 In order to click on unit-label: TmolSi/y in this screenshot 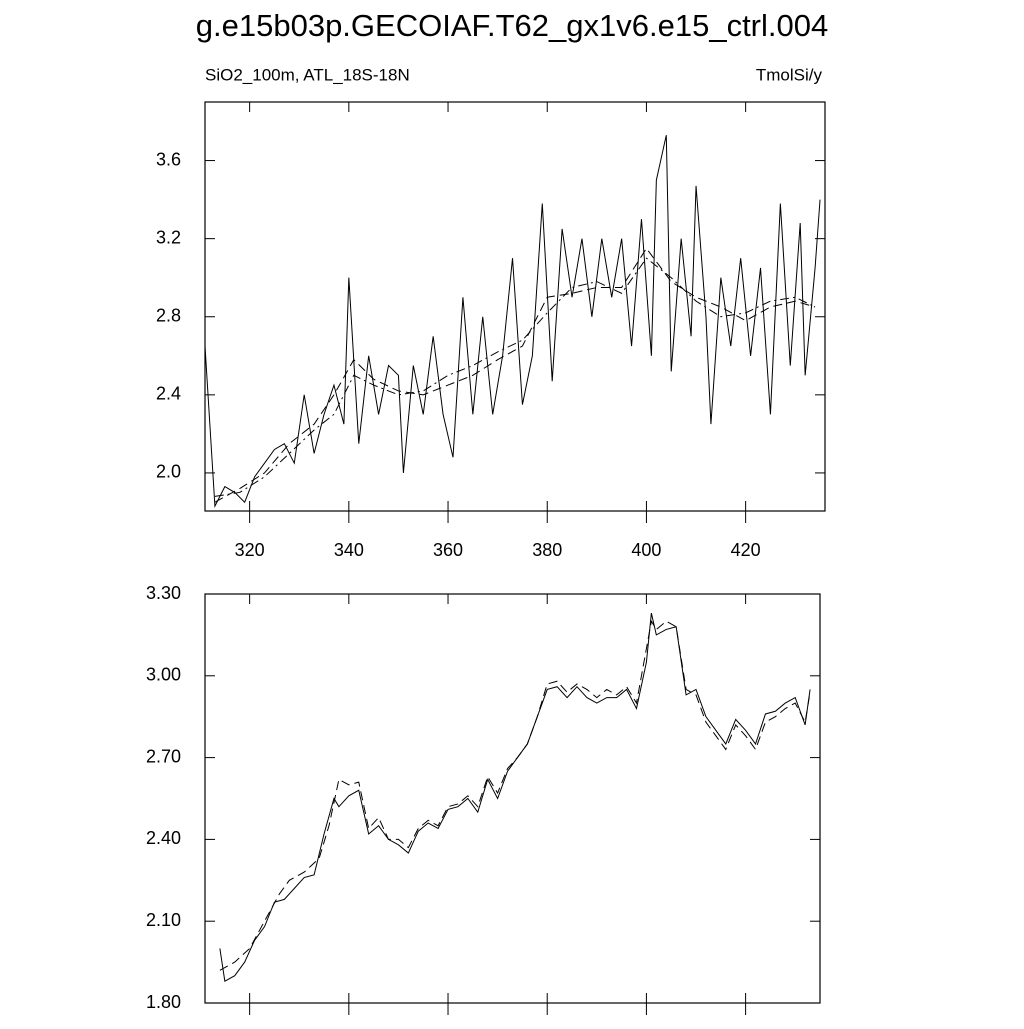, I will do `click(789, 74)`.